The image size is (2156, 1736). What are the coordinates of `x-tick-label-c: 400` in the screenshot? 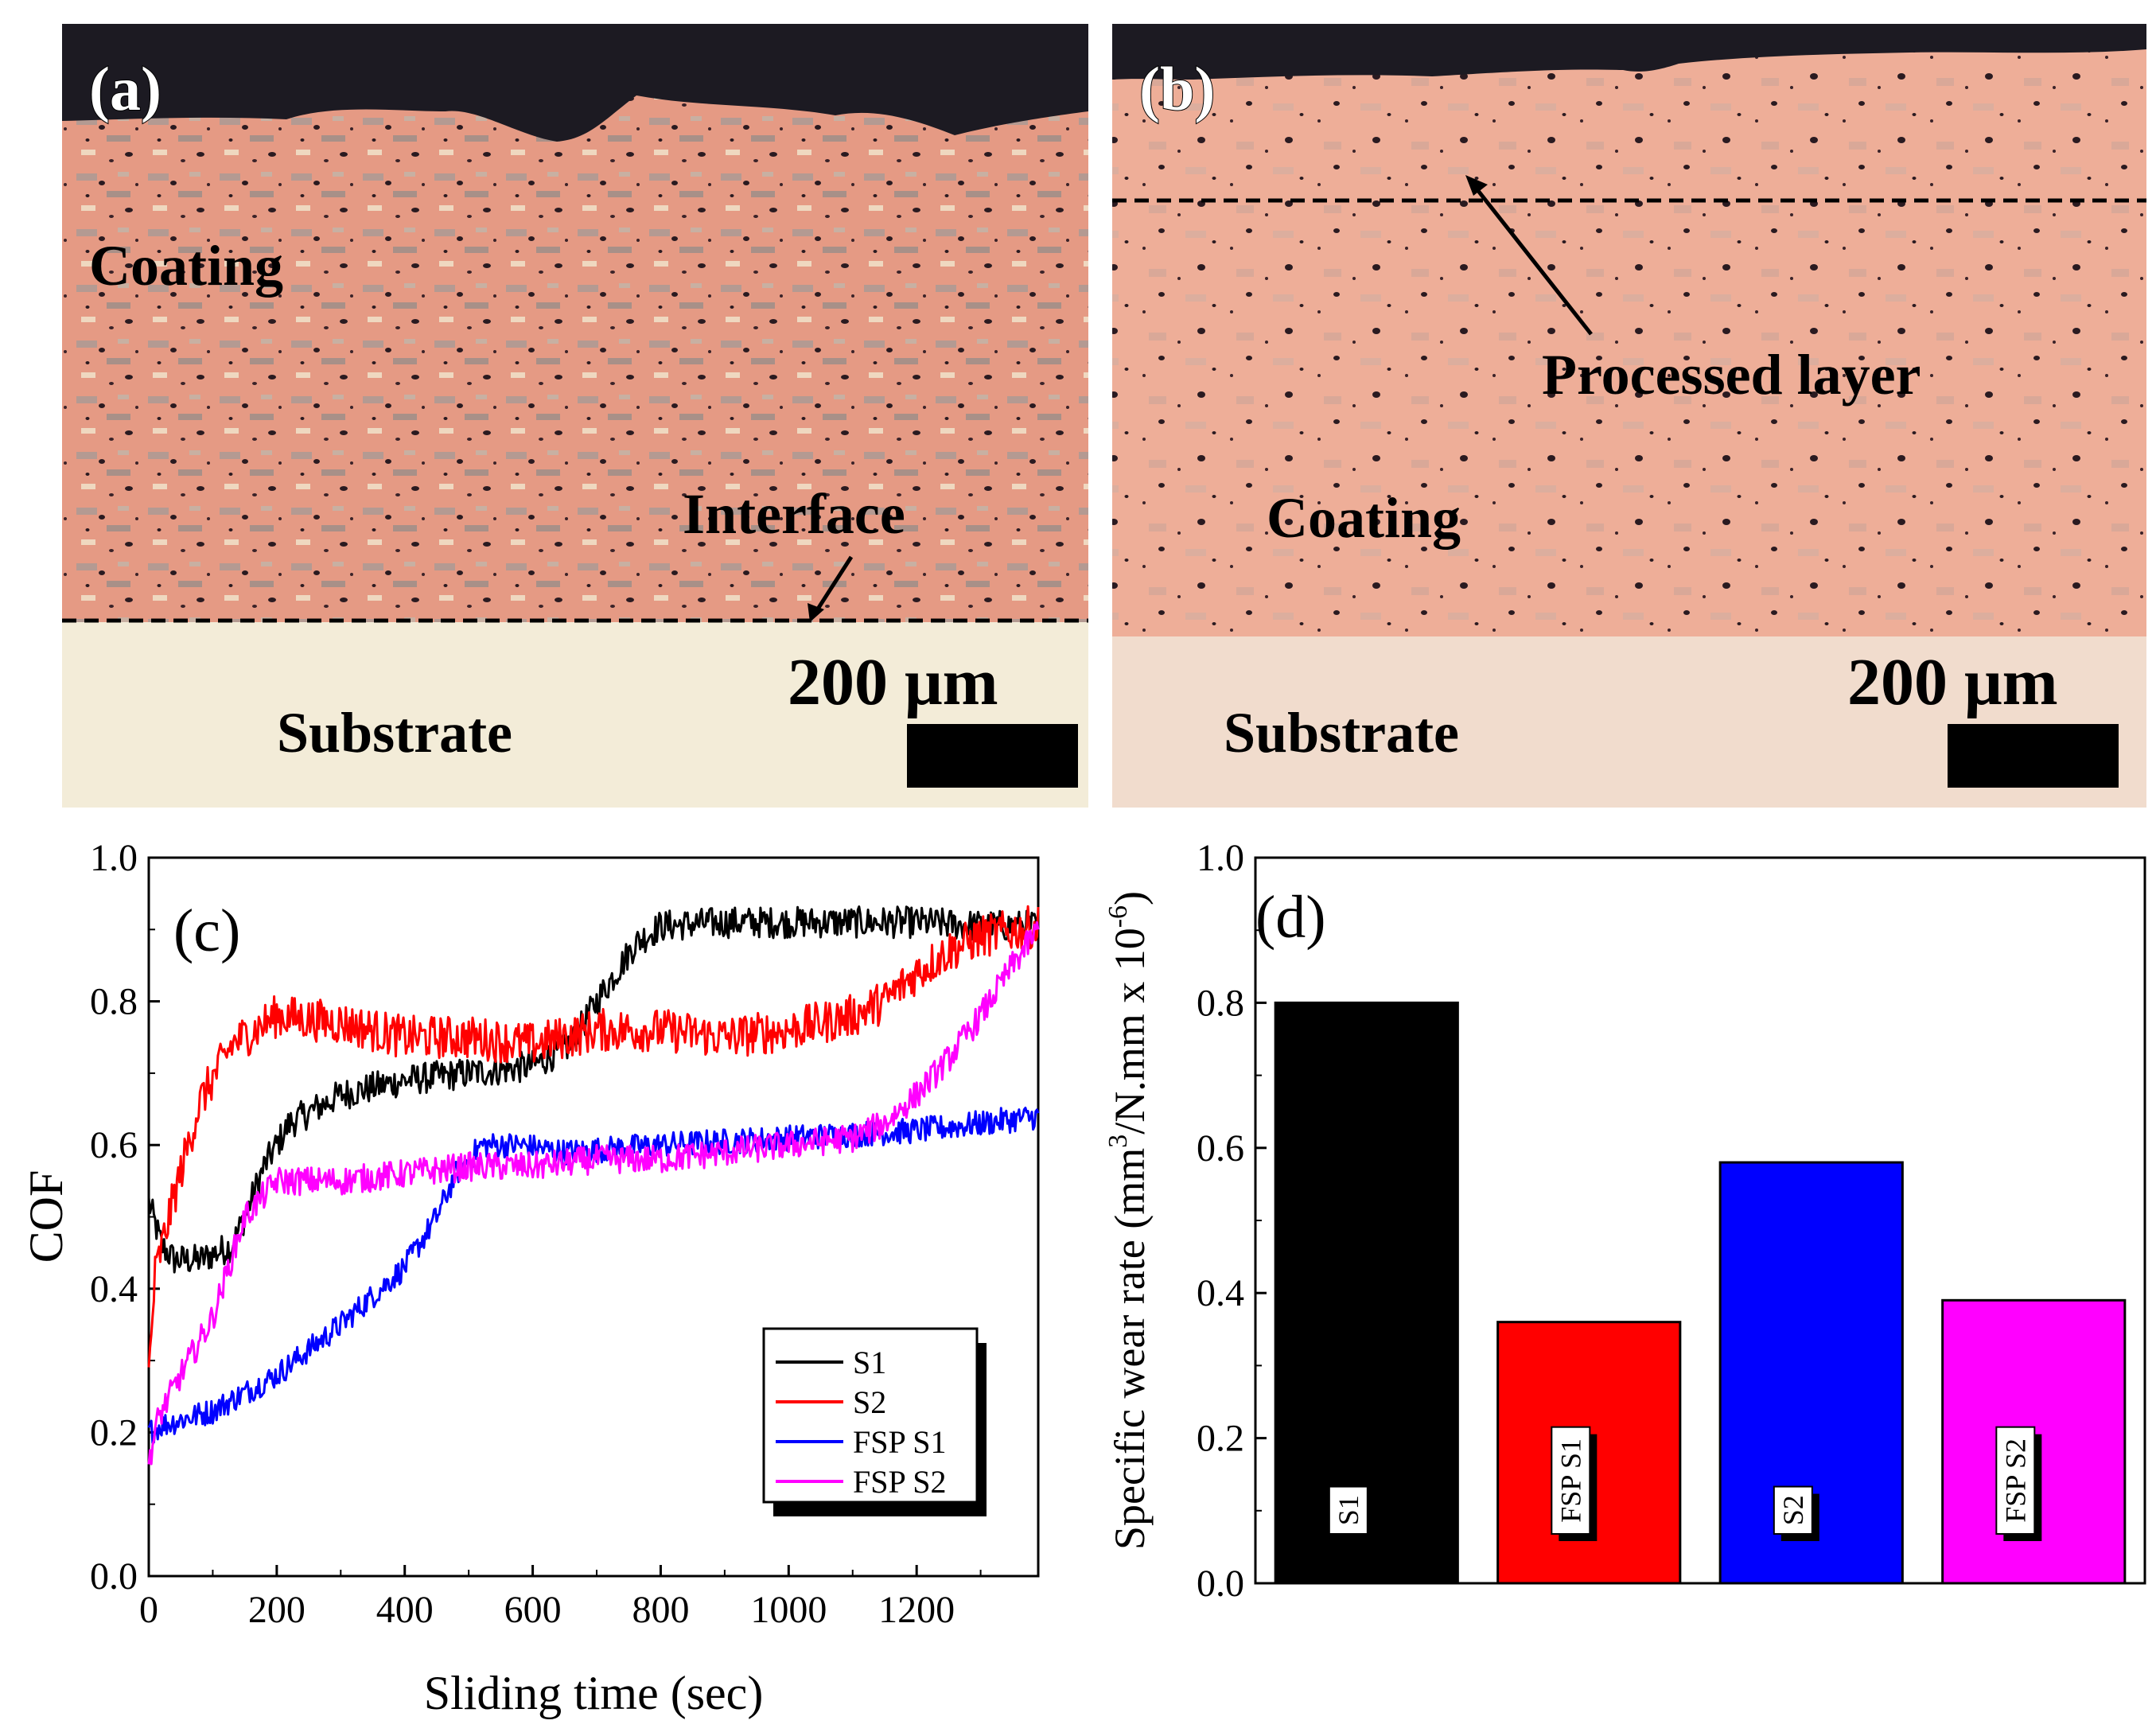 It's located at (405, 1610).